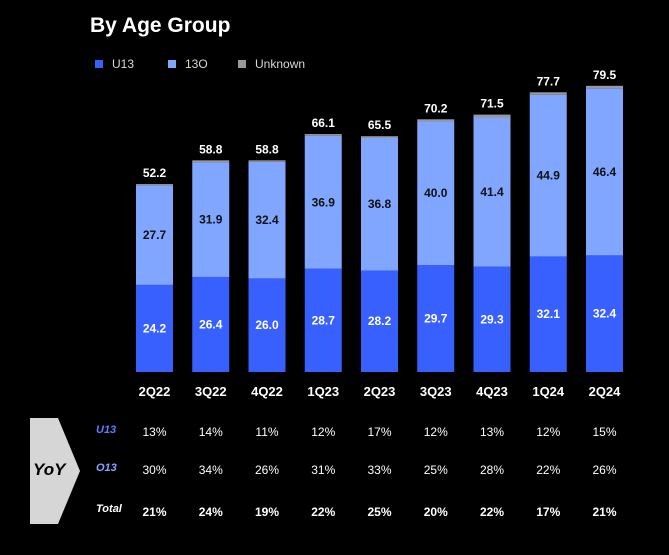  I want to click on bar-label-u13: 28.7, so click(324, 320).